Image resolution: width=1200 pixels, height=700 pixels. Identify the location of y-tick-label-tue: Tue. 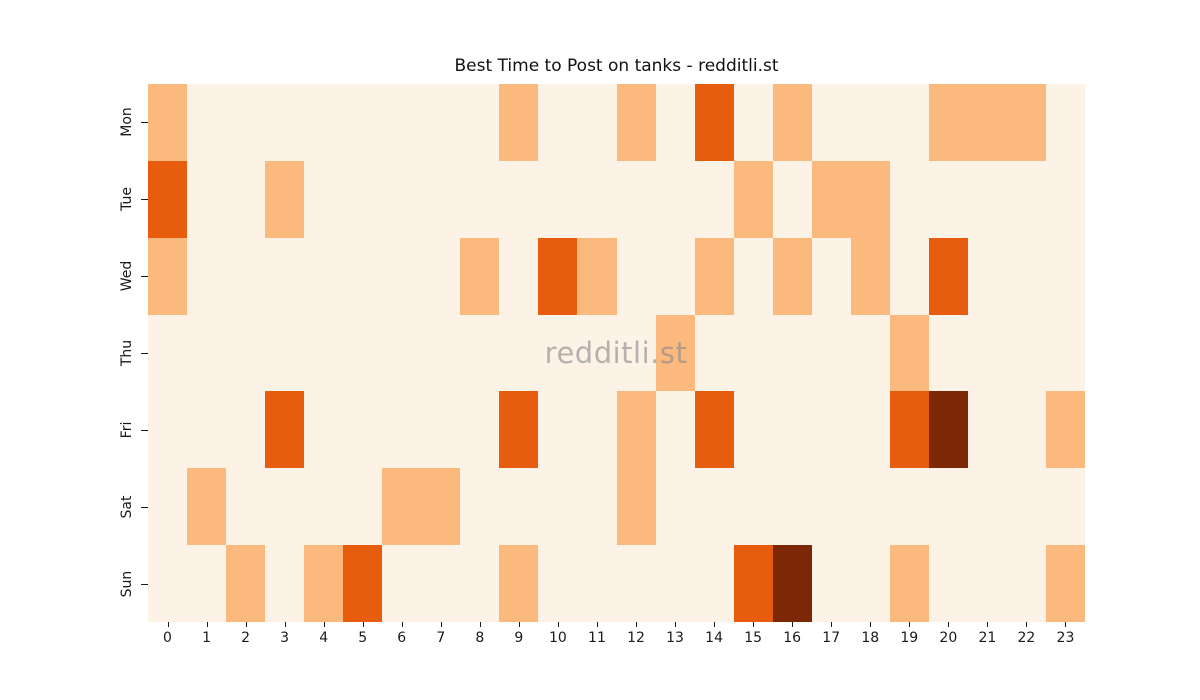
(127, 199).